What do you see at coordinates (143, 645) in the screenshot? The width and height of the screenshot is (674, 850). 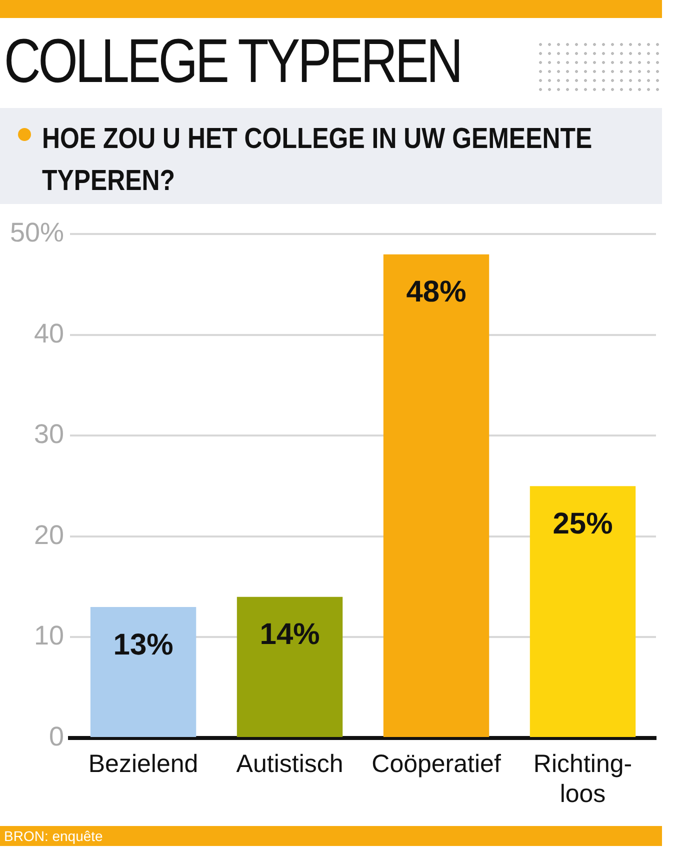 I see `data-label: 13%` at bounding box center [143, 645].